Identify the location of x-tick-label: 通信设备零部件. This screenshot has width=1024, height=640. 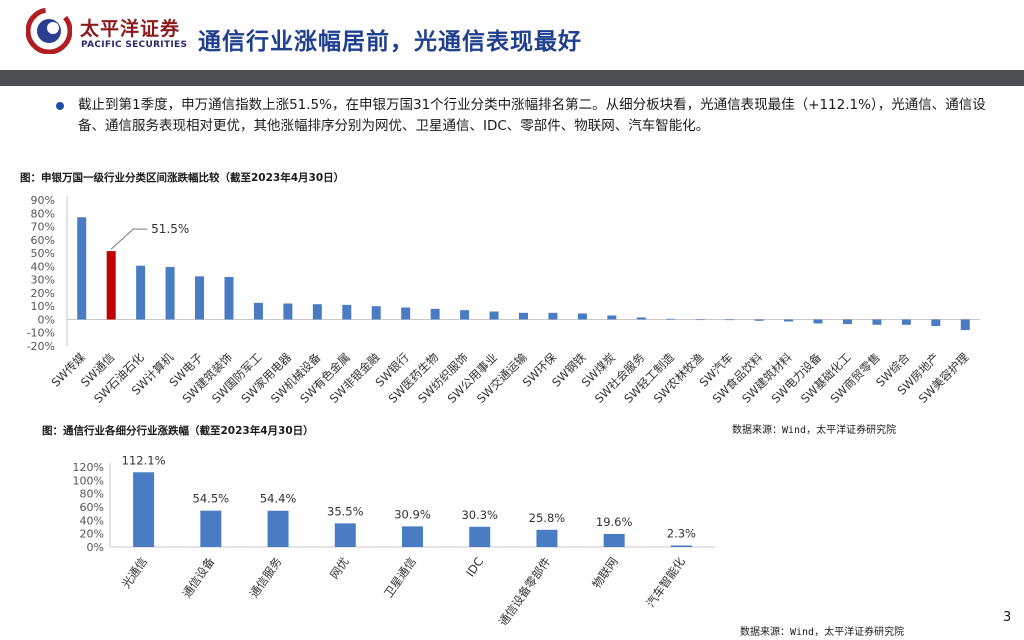
(525, 590).